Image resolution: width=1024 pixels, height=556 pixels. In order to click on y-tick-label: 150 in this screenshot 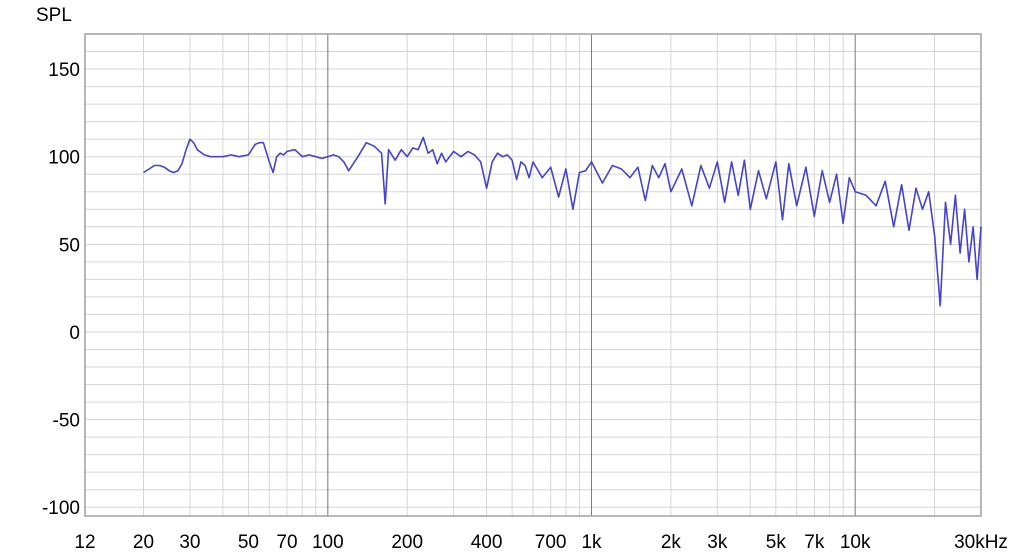, I will do `click(64, 70)`.